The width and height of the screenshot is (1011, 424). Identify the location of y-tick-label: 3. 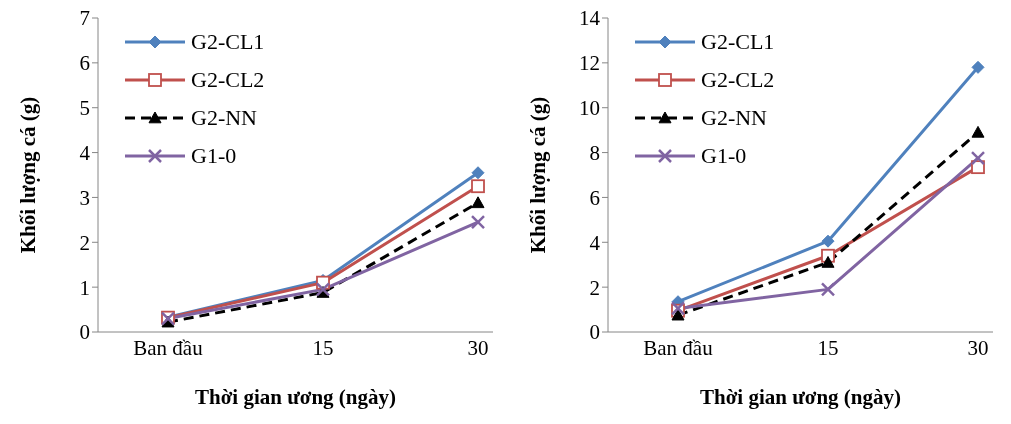
(84, 197).